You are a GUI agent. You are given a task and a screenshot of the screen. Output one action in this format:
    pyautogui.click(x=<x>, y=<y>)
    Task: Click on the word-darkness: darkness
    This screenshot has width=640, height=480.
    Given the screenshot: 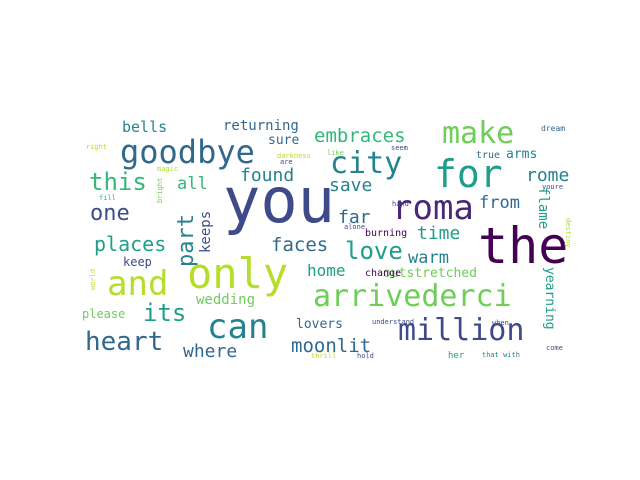 What is the action you would take?
    pyautogui.click(x=294, y=156)
    